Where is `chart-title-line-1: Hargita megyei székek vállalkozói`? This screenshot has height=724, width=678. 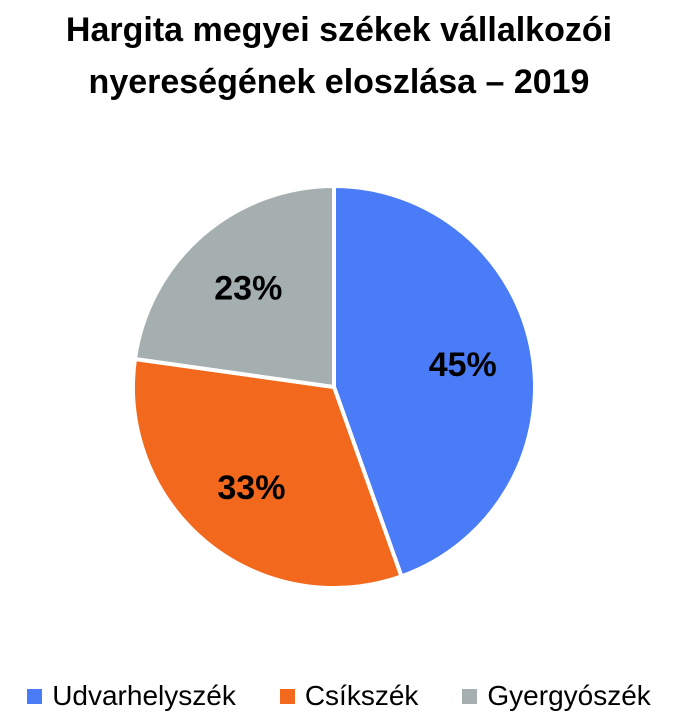 chart-title-line-1: Hargita megyei székek vállalkozói is located at coordinates (339, 30).